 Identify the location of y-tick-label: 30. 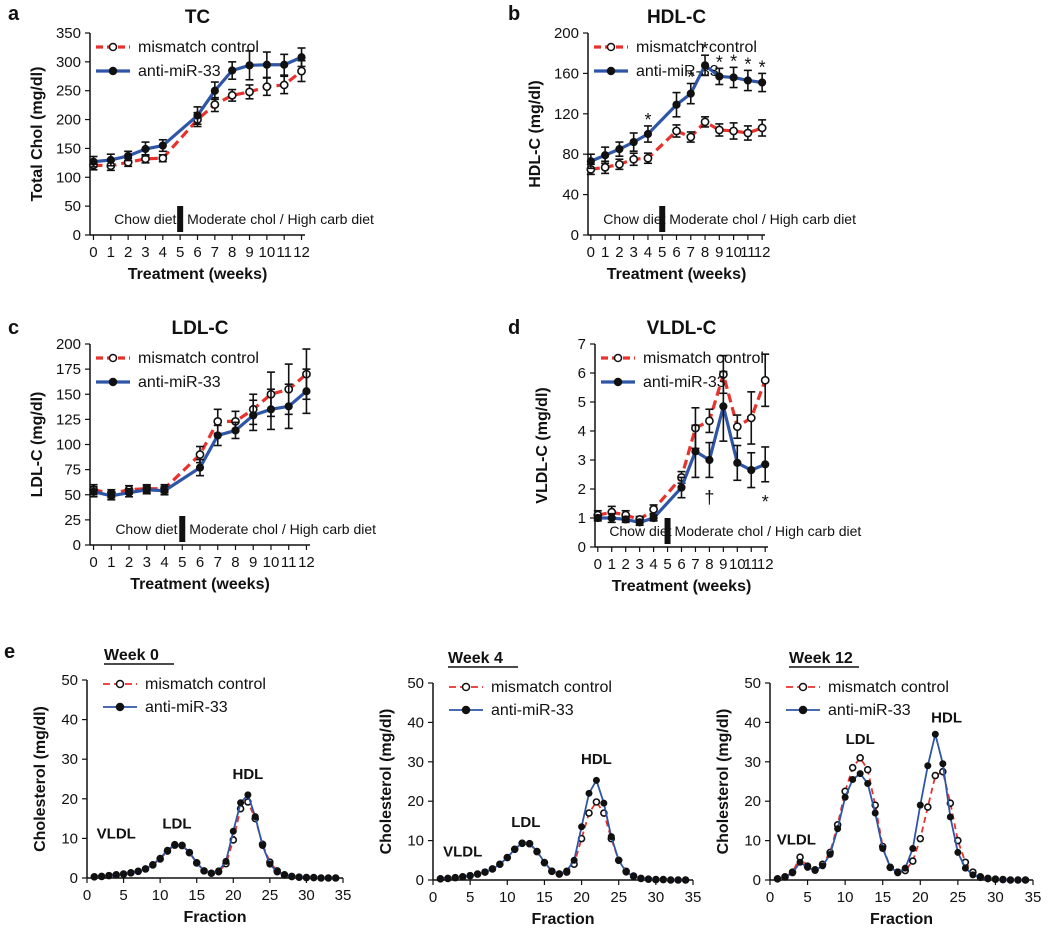
(415, 762).